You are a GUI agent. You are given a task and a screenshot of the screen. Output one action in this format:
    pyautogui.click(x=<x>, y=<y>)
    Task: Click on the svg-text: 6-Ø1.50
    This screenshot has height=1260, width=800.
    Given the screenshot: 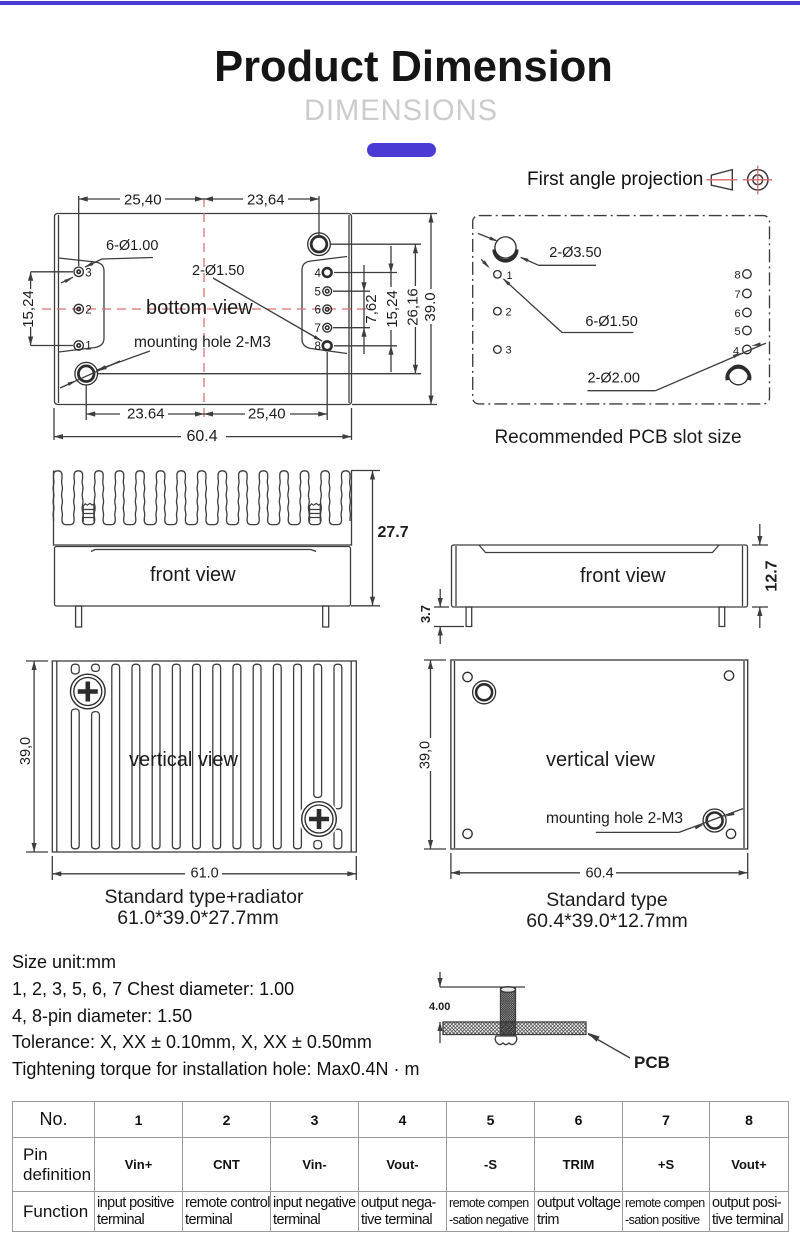 What is the action you would take?
    pyautogui.click(x=611, y=322)
    